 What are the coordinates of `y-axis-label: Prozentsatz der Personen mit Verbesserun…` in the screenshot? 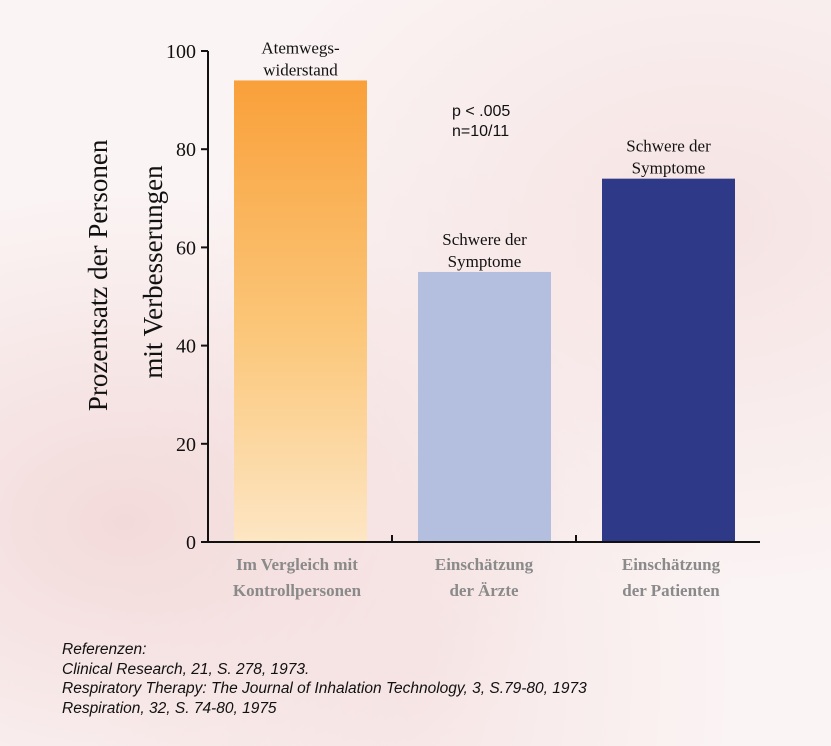 It's located at (125, 272).